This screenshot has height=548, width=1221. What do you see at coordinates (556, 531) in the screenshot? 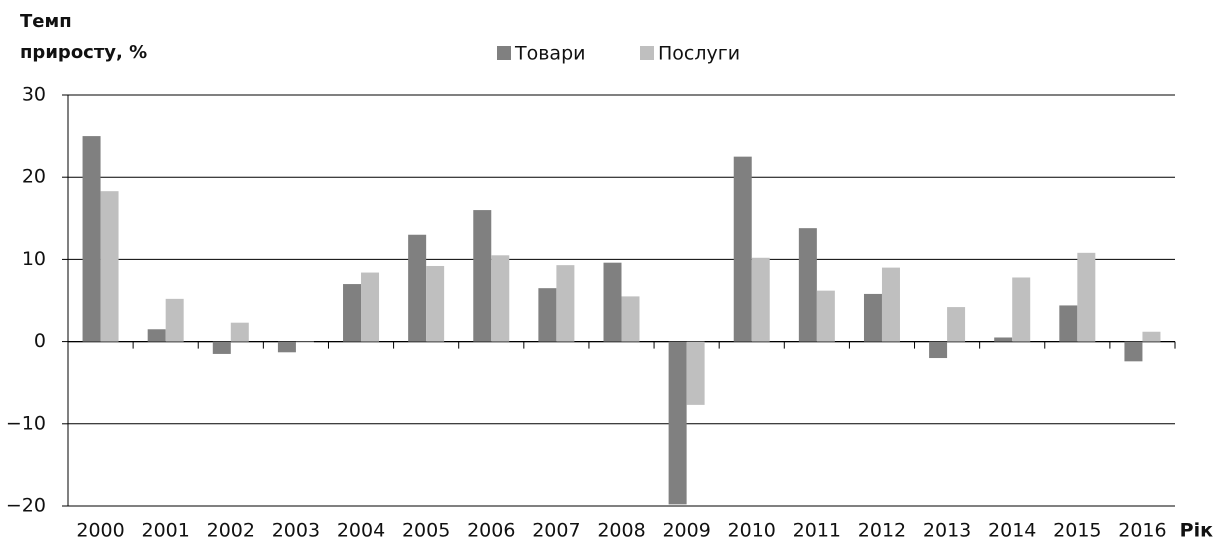
I see `x-tick-label: 2007` at bounding box center [556, 531].